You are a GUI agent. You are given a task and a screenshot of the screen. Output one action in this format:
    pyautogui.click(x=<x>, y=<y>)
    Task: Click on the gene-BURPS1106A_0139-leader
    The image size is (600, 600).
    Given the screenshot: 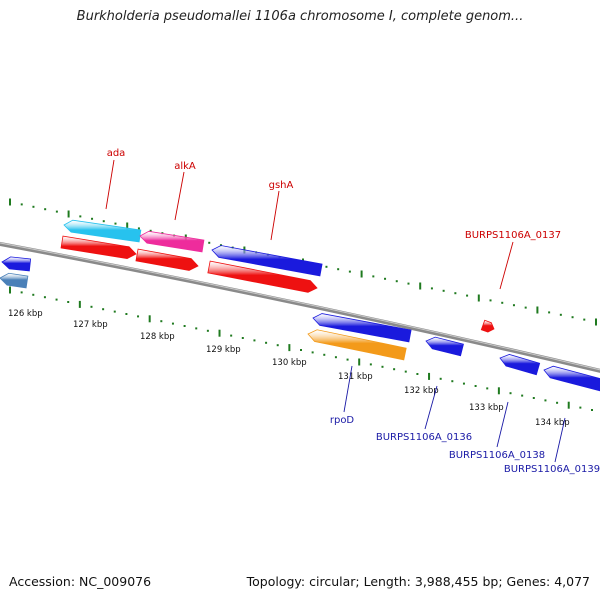 What is the action you would take?
    pyautogui.click(x=560, y=440)
    